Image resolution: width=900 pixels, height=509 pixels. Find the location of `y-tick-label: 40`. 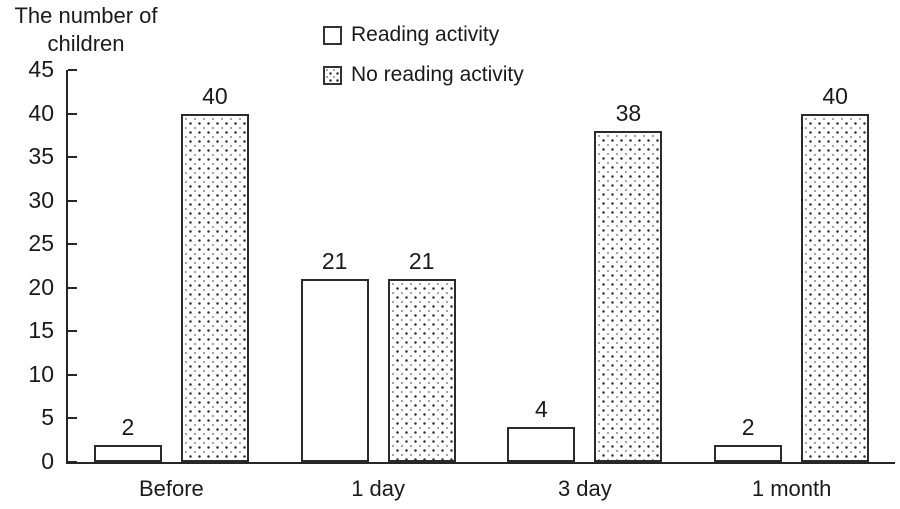

y-tick-label: 40 is located at coordinates (41, 112).